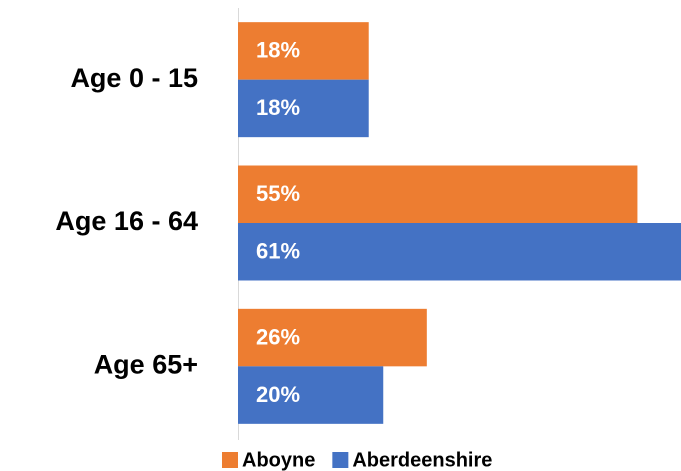  Describe the element at coordinates (278, 460) in the screenshot. I see `legend-label: Aboyne` at that location.